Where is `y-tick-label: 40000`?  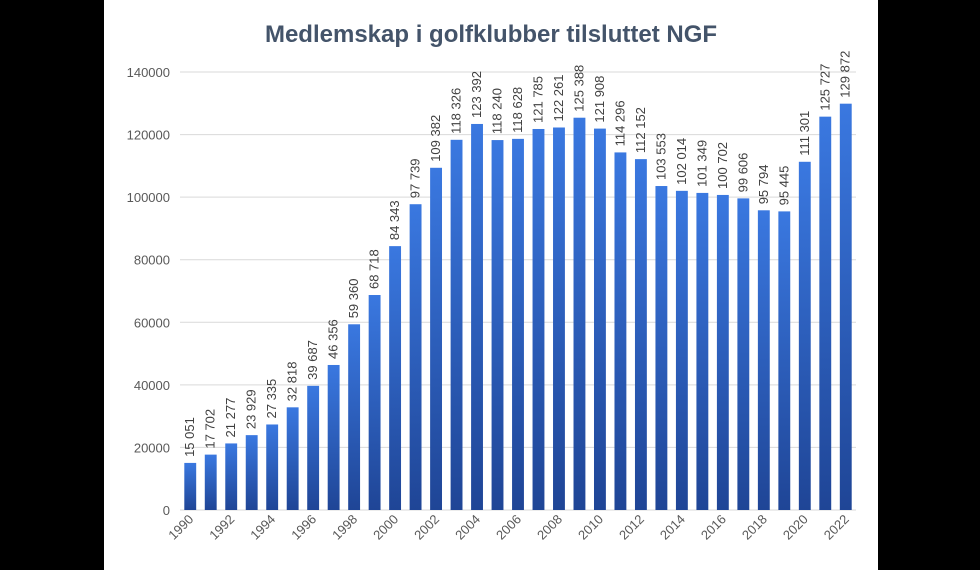 y-tick-label: 40000 is located at coordinates (152, 385).